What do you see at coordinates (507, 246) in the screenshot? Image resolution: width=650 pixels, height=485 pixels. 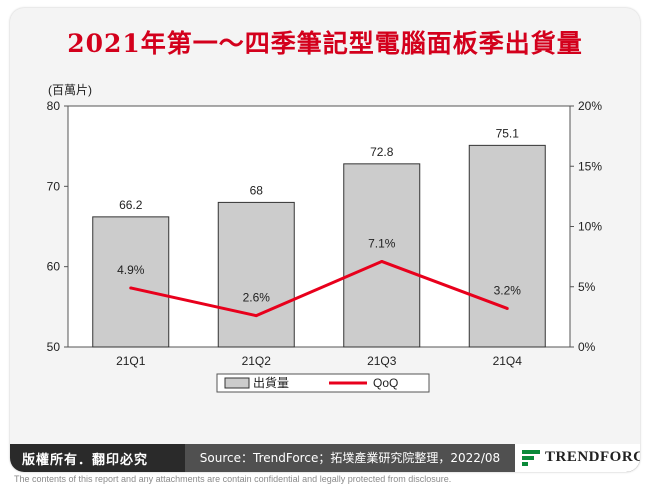 I see `bar-21Q4` at bounding box center [507, 246].